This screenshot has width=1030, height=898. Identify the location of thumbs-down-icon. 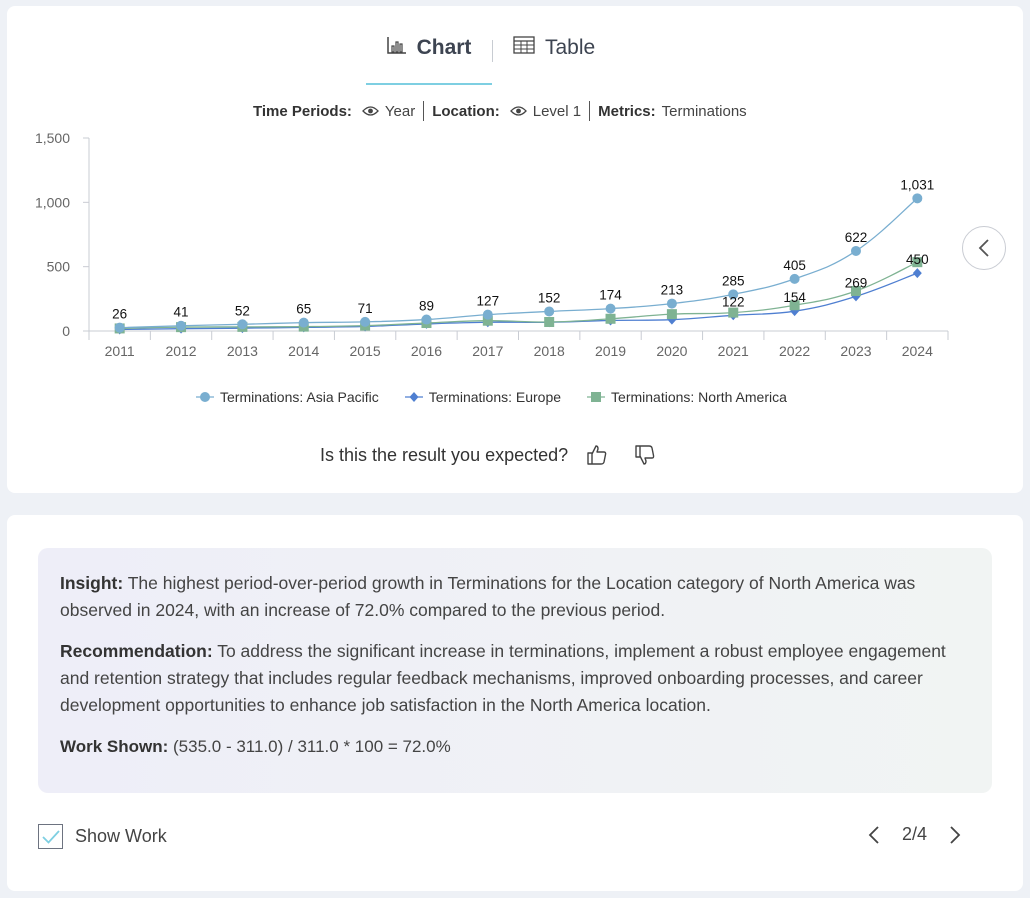
(645, 455).